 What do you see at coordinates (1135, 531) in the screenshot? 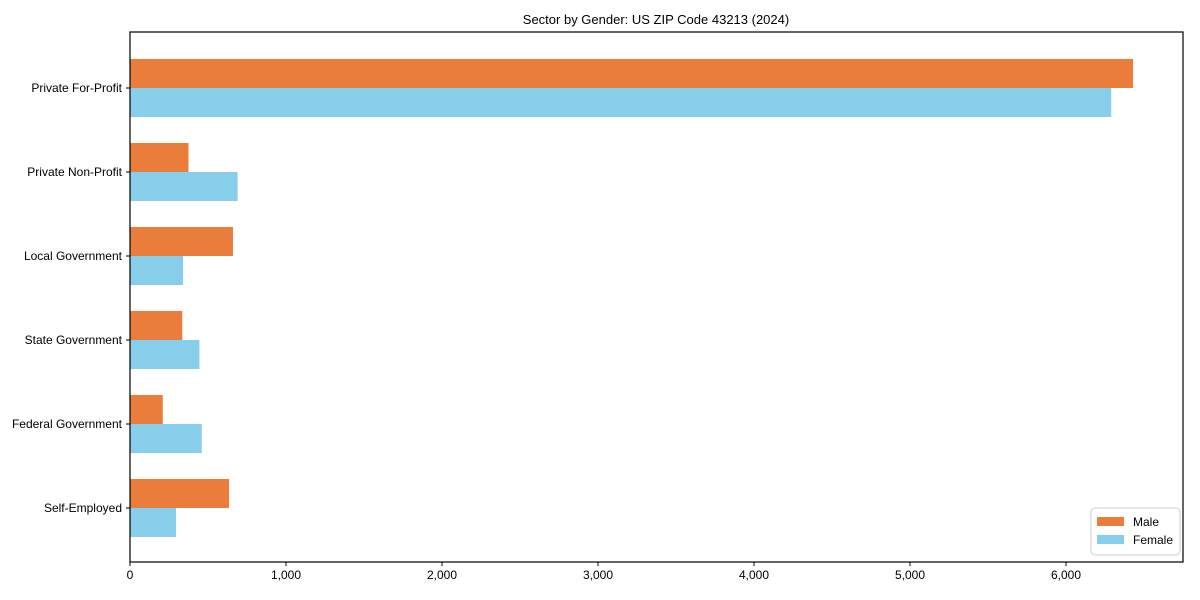
I see `legend: Male Female` at bounding box center [1135, 531].